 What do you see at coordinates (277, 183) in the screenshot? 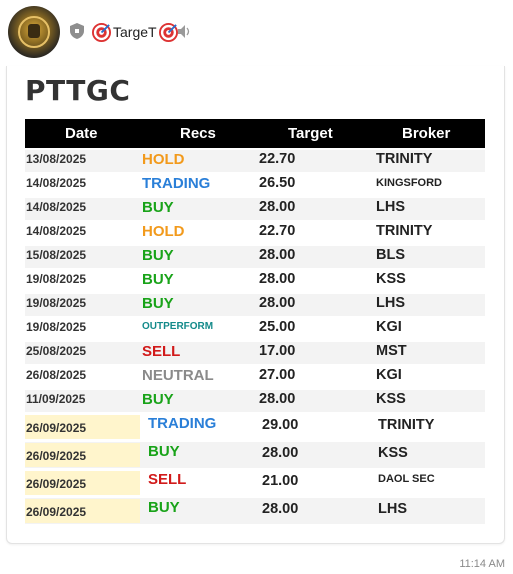
I see `cell-target-price: 26.50` at bounding box center [277, 183].